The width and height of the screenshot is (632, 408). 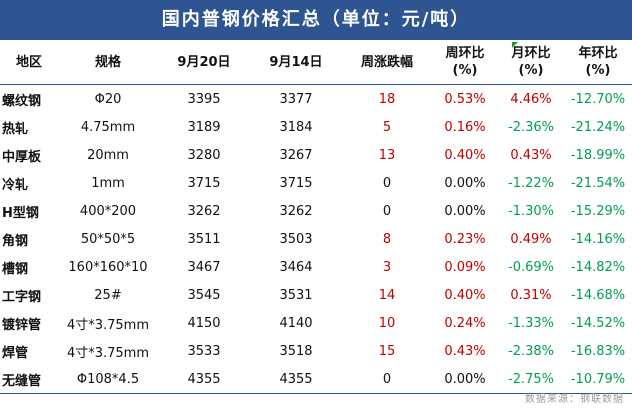 What do you see at coordinates (465, 53) in the screenshot?
I see `header-wow-label: 周环比` at bounding box center [465, 53].